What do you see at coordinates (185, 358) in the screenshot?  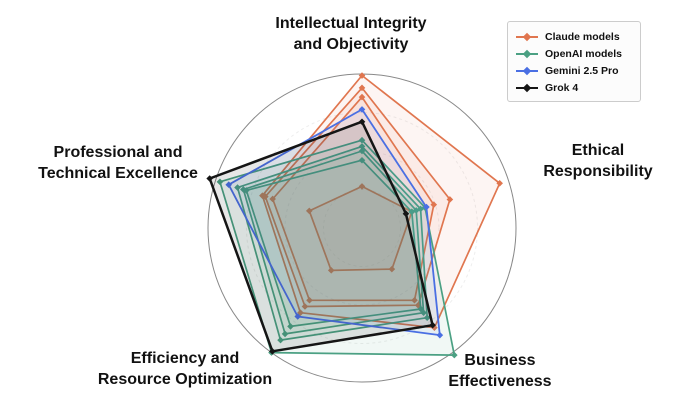 I see `axis-label-line: Efficiency and` at bounding box center [185, 358].